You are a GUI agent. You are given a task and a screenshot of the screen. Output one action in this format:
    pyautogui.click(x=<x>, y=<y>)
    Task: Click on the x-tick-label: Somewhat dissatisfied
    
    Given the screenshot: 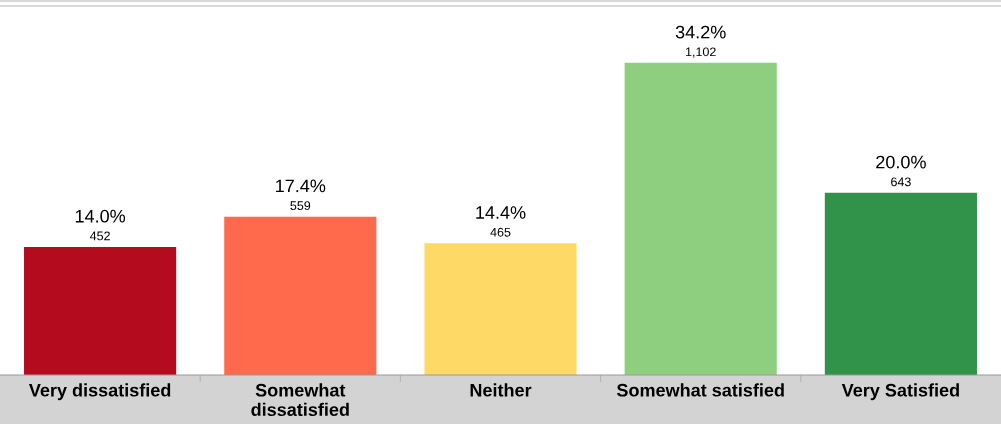 What is the action you would take?
    pyautogui.click(x=300, y=400)
    